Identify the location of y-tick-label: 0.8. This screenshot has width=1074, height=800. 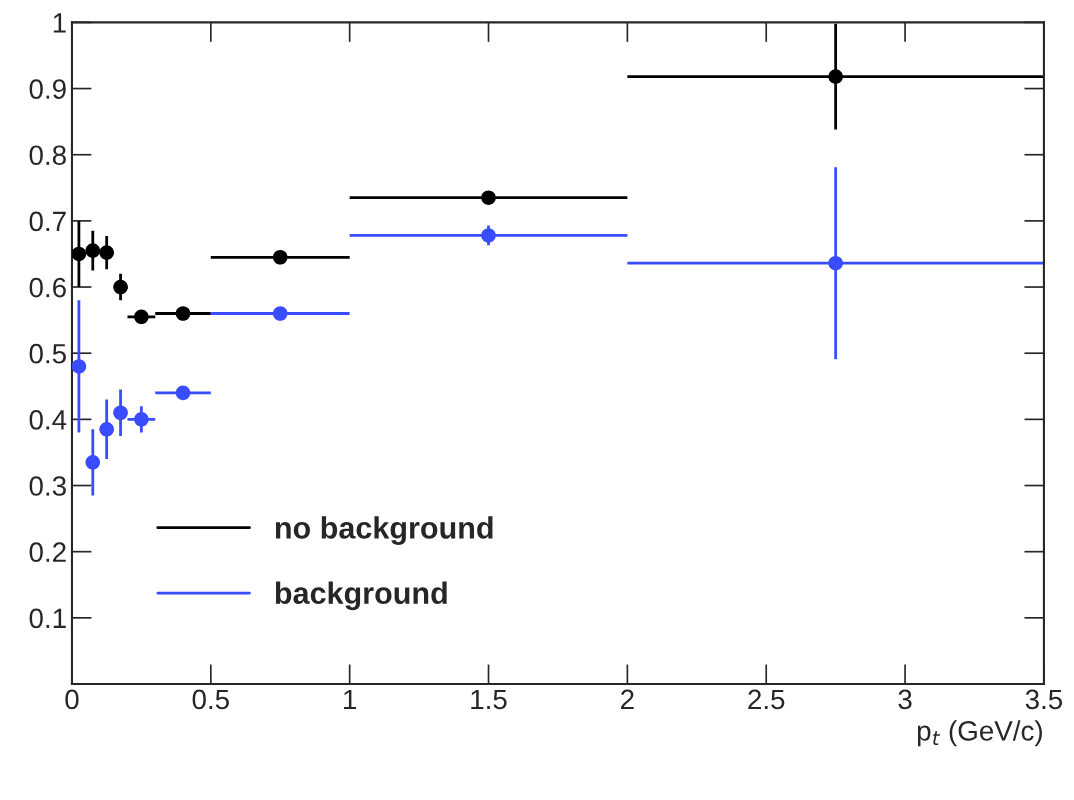
(47, 155).